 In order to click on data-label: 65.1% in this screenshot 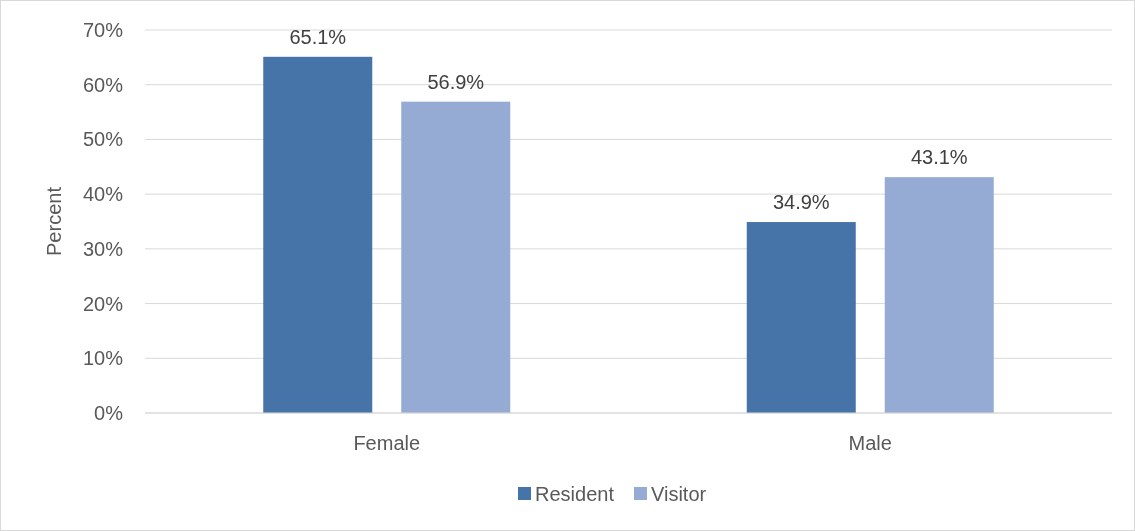, I will do `click(318, 36)`.